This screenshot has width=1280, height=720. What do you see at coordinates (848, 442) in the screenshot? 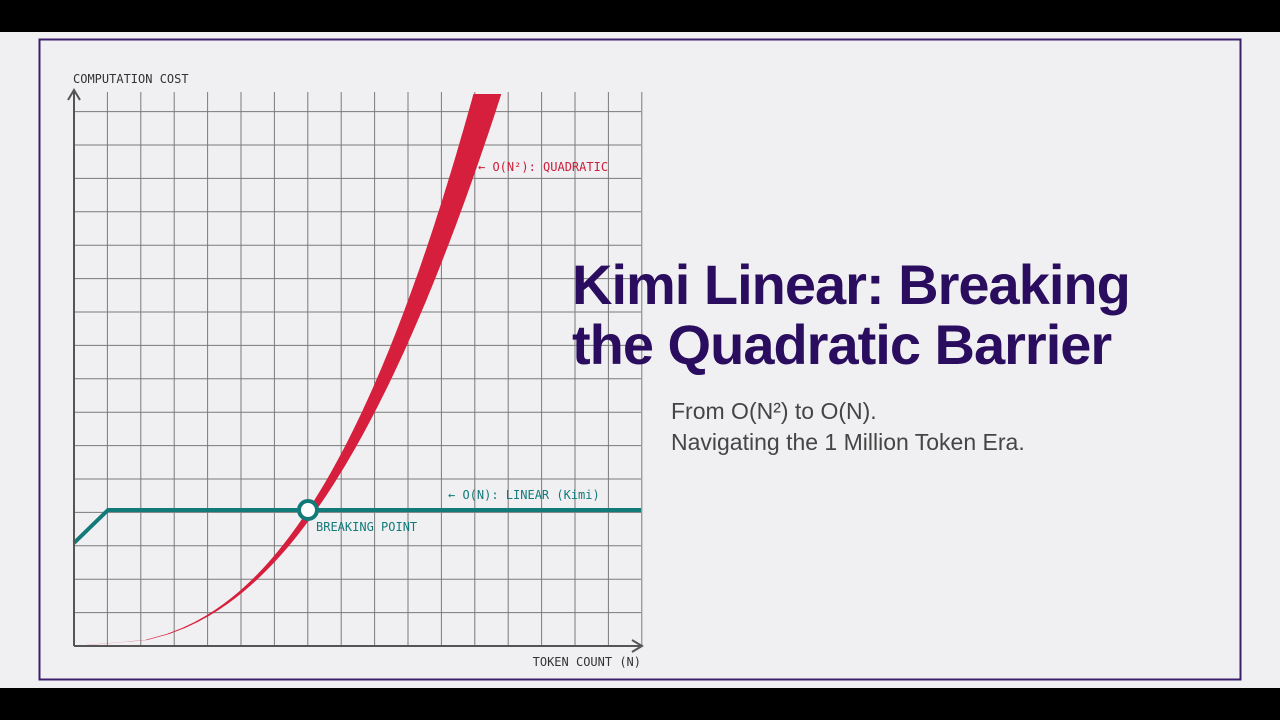
I see `subtitle: Navigating the 1 Million Token Era.` at bounding box center [848, 442].